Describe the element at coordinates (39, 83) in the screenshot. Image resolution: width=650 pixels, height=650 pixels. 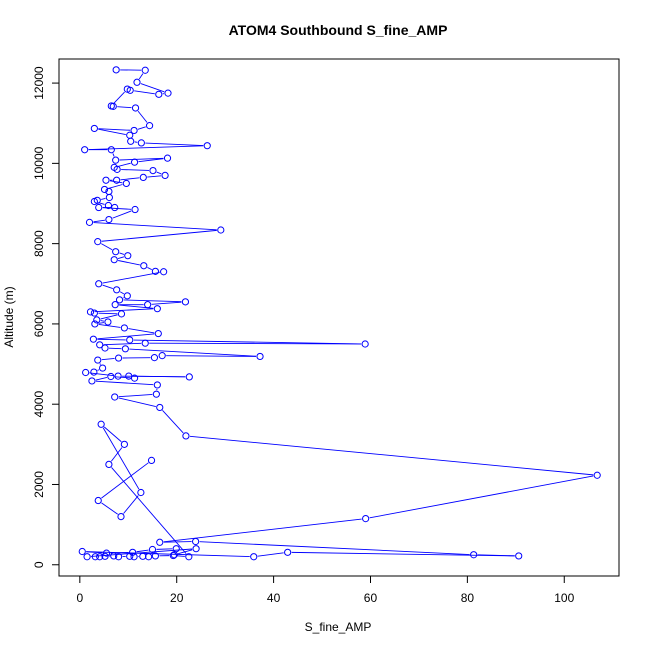
I see `y-tick-label: 12000` at that location.